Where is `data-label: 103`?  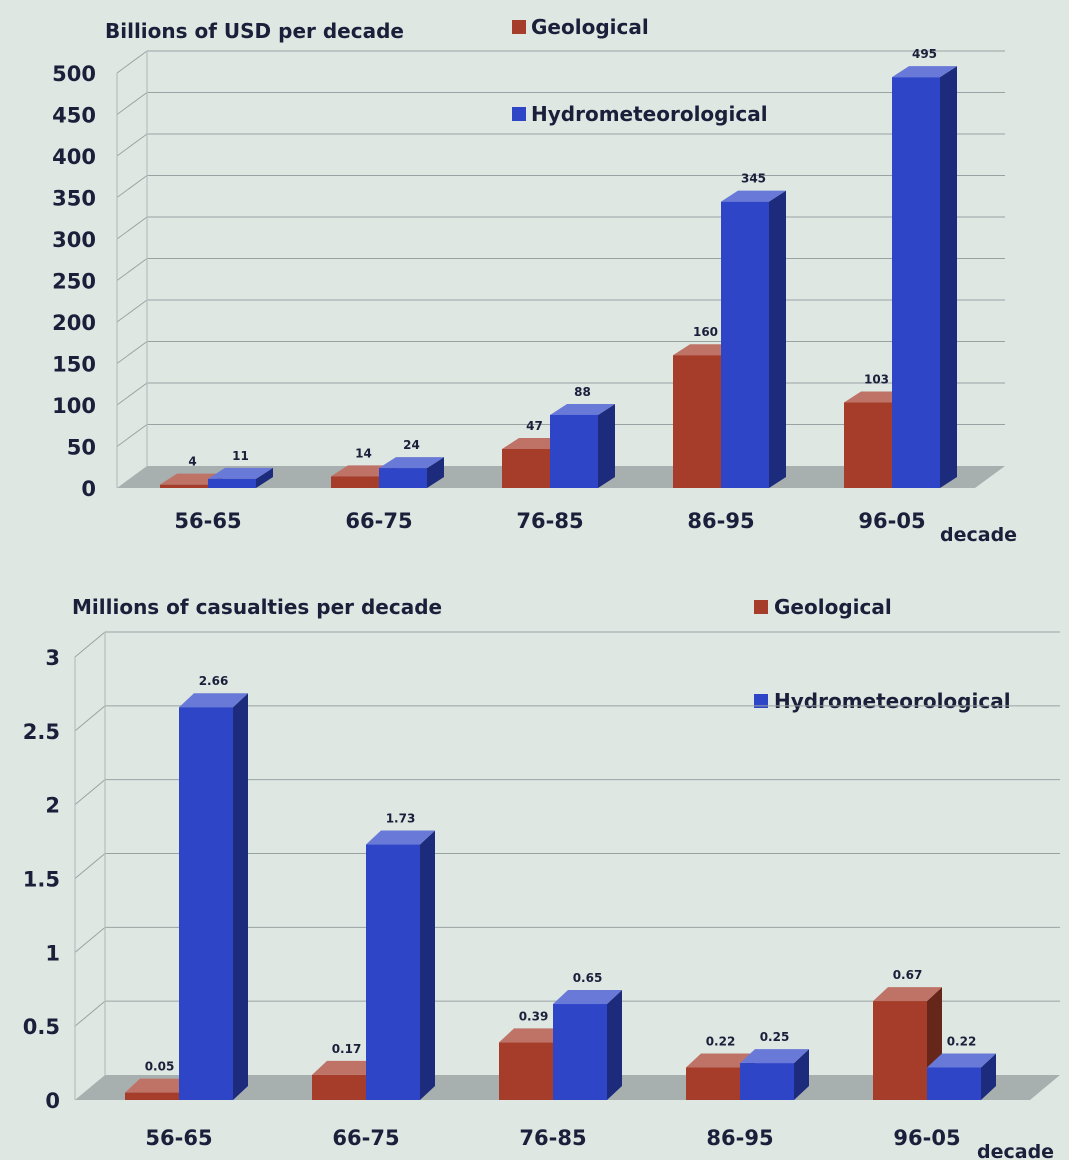
data-label: 103 is located at coordinates (876, 380).